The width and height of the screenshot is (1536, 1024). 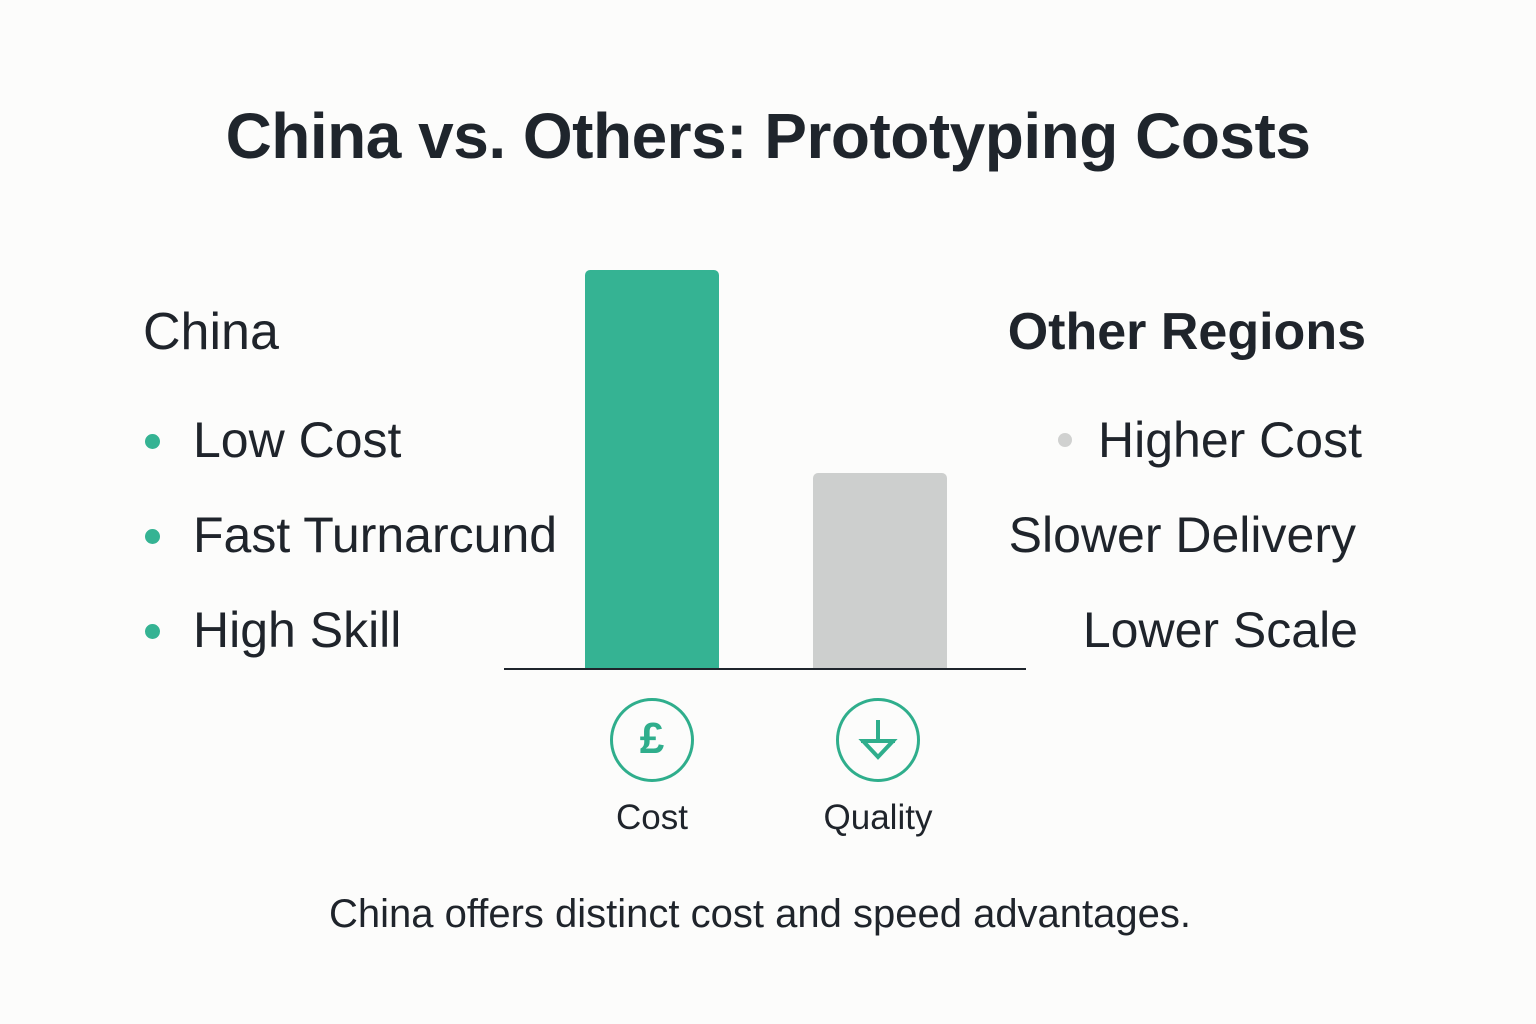 I want to click on cost-indicator: £ Cost, so click(x=652, y=769).